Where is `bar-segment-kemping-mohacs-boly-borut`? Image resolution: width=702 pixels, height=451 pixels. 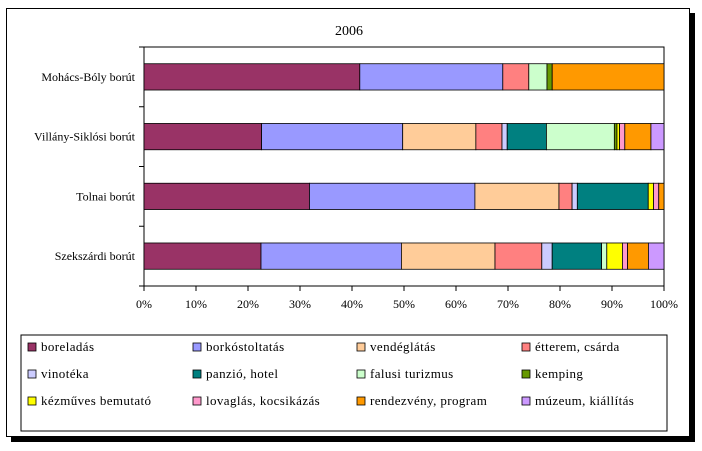
bar-segment-kemping-mohacs-boly-borut is located at coordinates (549, 77).